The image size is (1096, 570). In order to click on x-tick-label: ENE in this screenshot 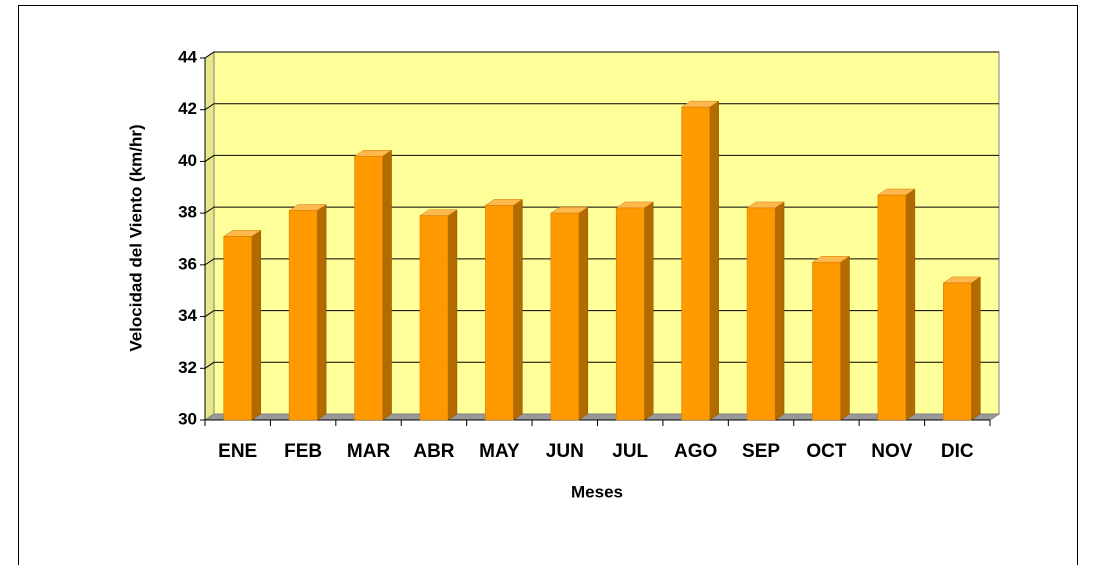, I will do `click(237, 451)`.